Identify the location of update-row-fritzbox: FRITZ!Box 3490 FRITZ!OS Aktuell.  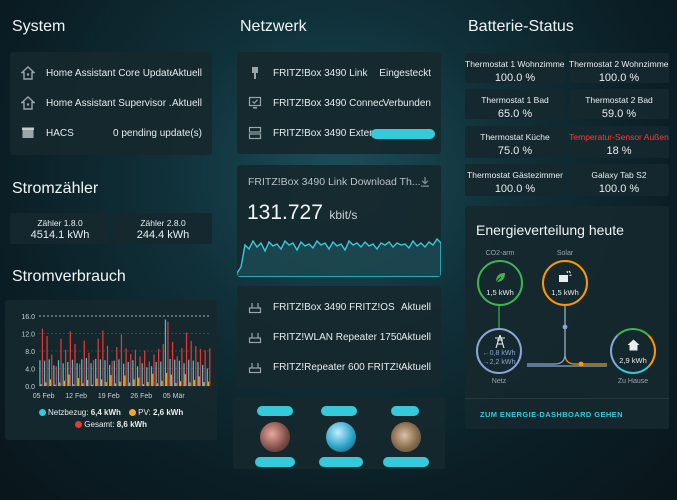
(339, 307).